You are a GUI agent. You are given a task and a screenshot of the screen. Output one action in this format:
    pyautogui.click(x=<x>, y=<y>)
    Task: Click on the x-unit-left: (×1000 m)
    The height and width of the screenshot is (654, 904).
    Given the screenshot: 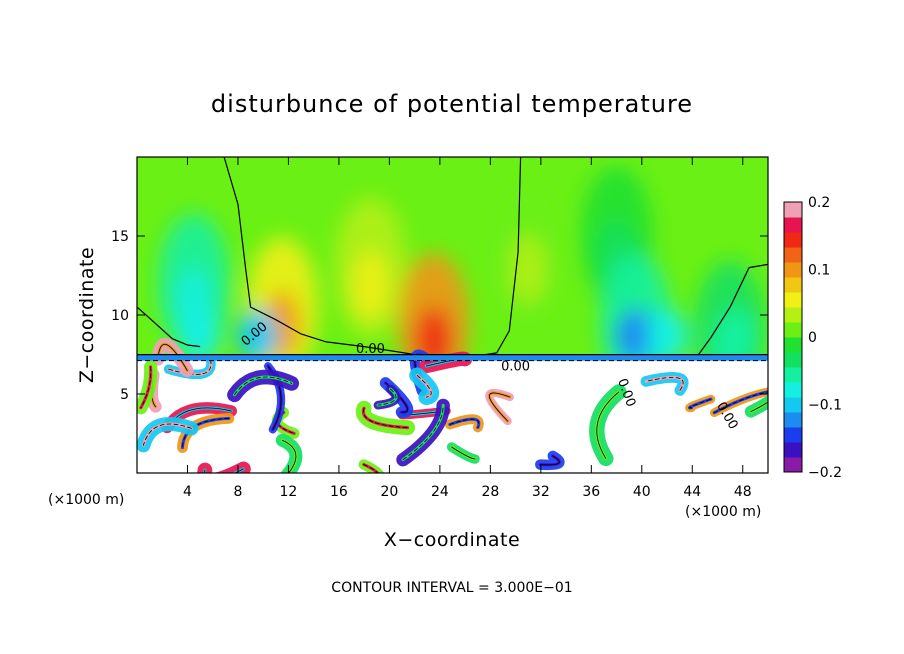 What is the action you would take?
    pyautogui.click(x=86, y=500)
    